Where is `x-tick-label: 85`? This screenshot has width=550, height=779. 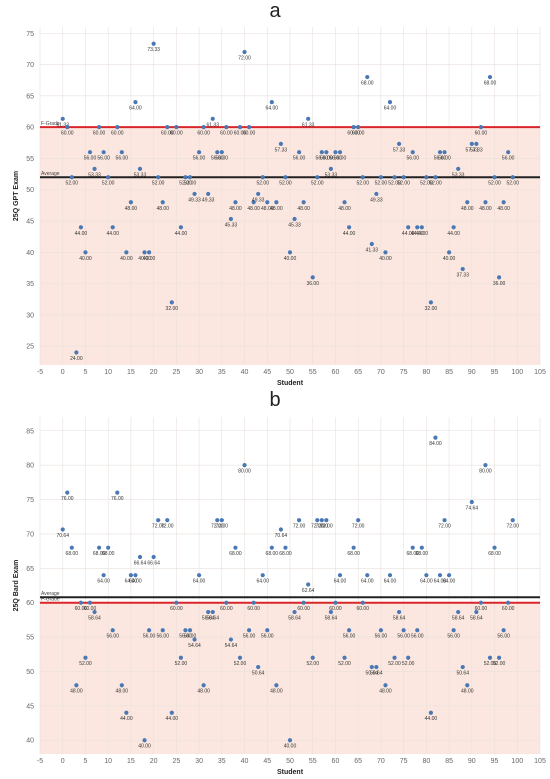 x-tick-label: 85 is located at coordinates (449, 372).